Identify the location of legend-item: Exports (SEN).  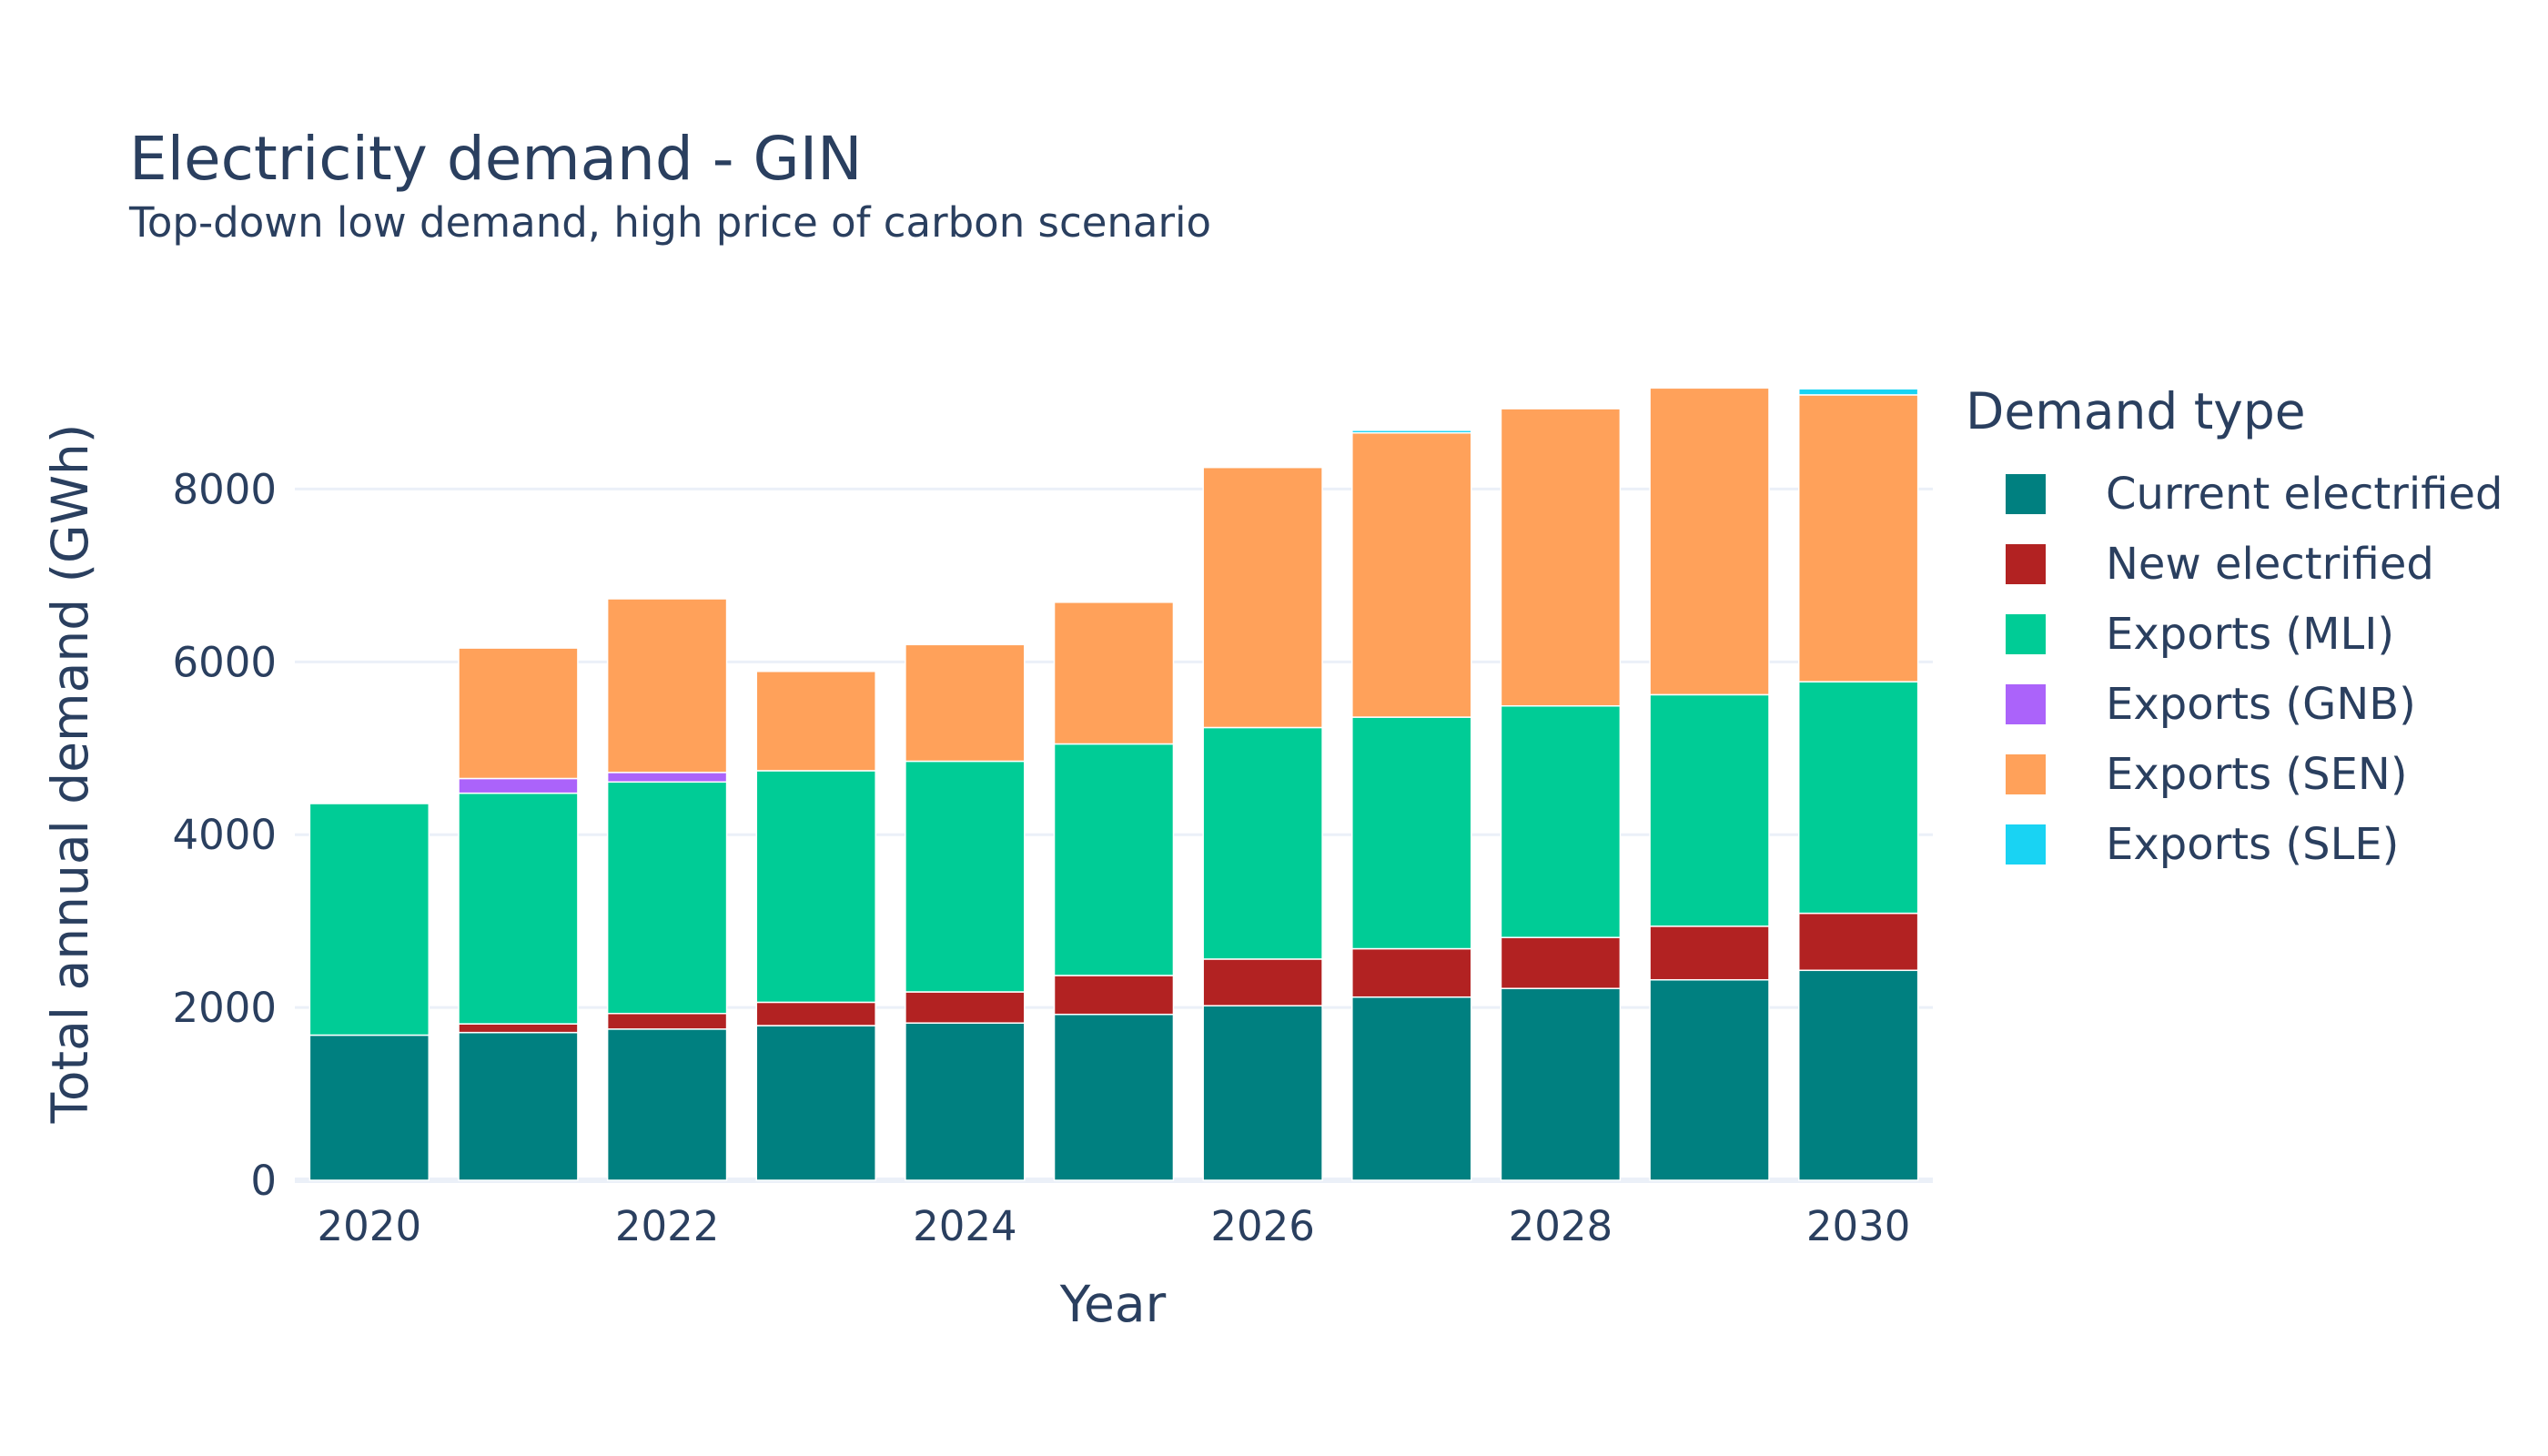
(2234, 774).